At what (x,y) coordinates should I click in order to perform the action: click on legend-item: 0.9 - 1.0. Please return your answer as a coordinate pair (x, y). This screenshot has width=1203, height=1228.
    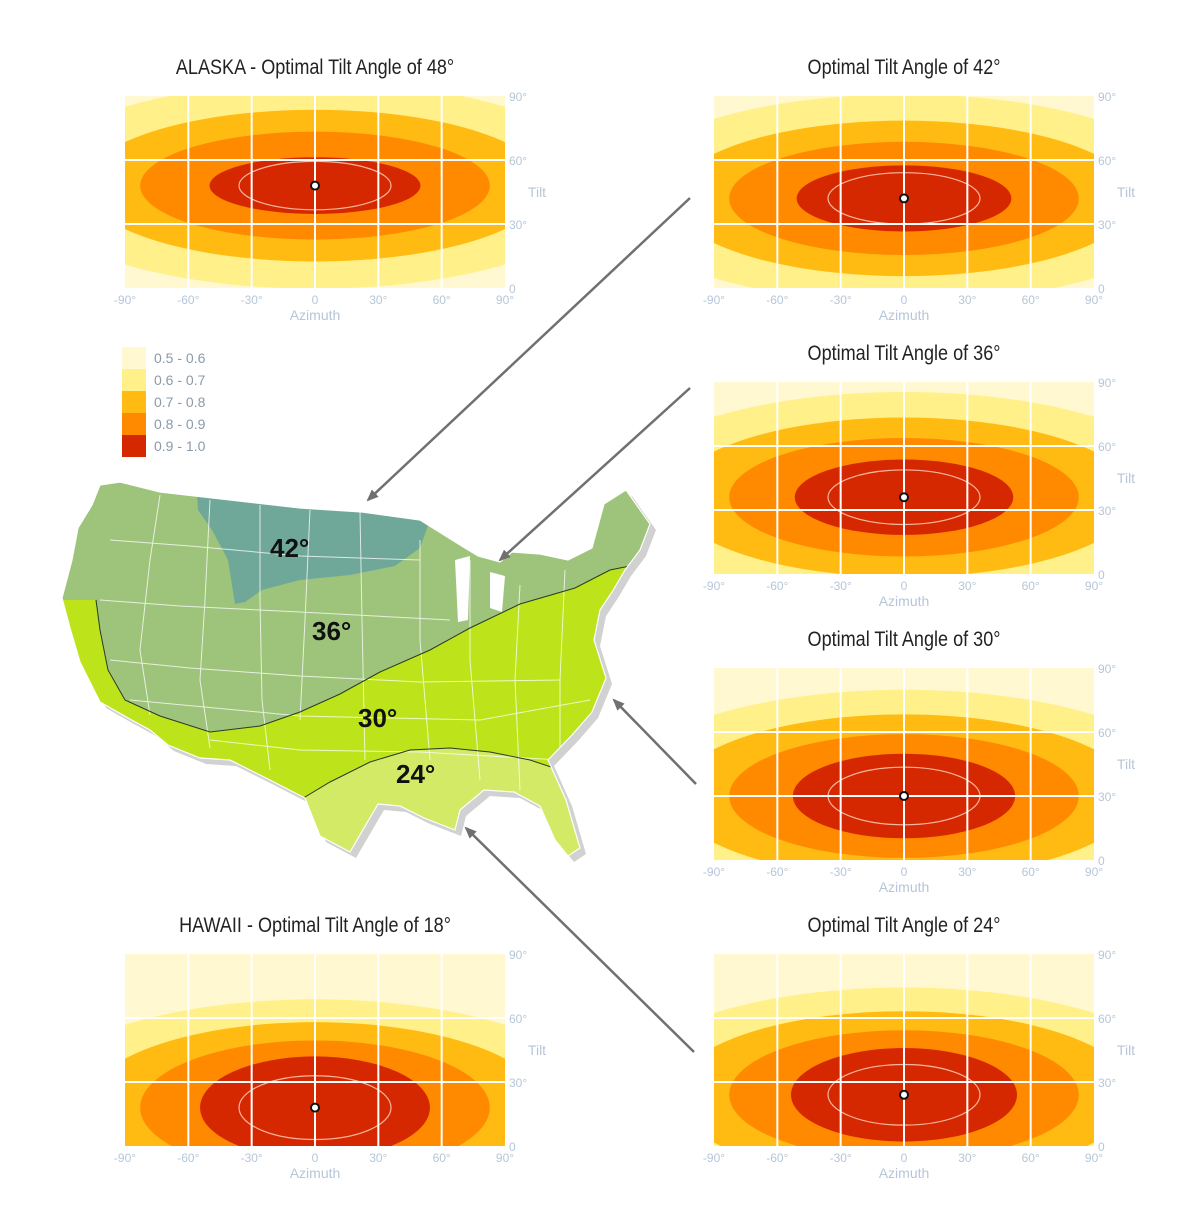
    Looking at the image, I should click on (163, 446).